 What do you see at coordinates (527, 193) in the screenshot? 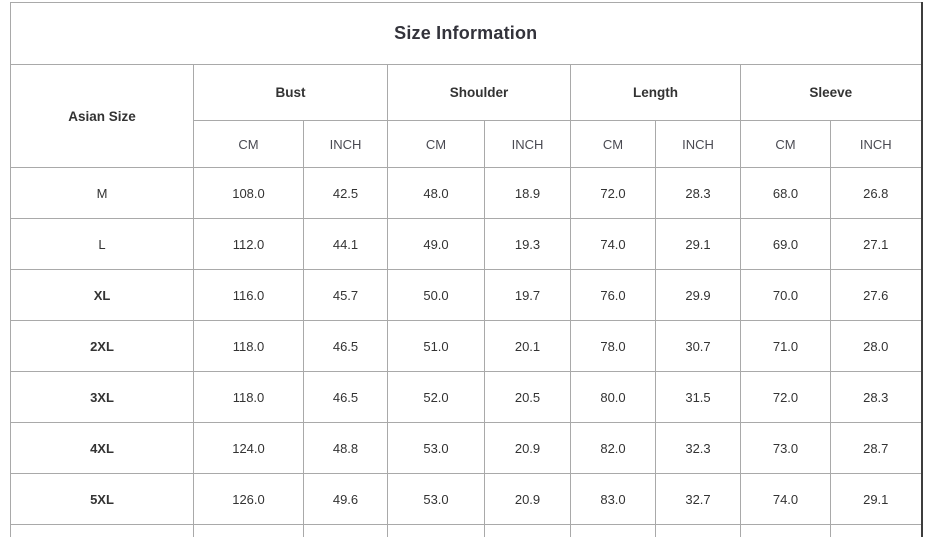
I see `value-cell: 18.9` at bounding box center [527, 193].